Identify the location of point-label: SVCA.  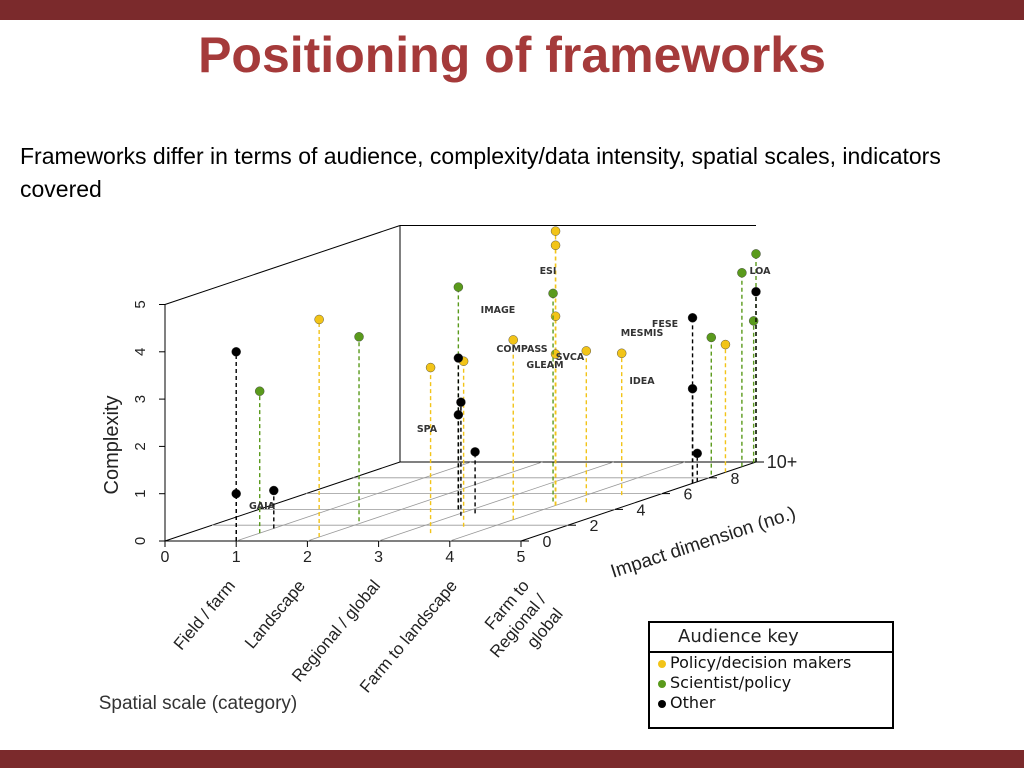
(570, 357).